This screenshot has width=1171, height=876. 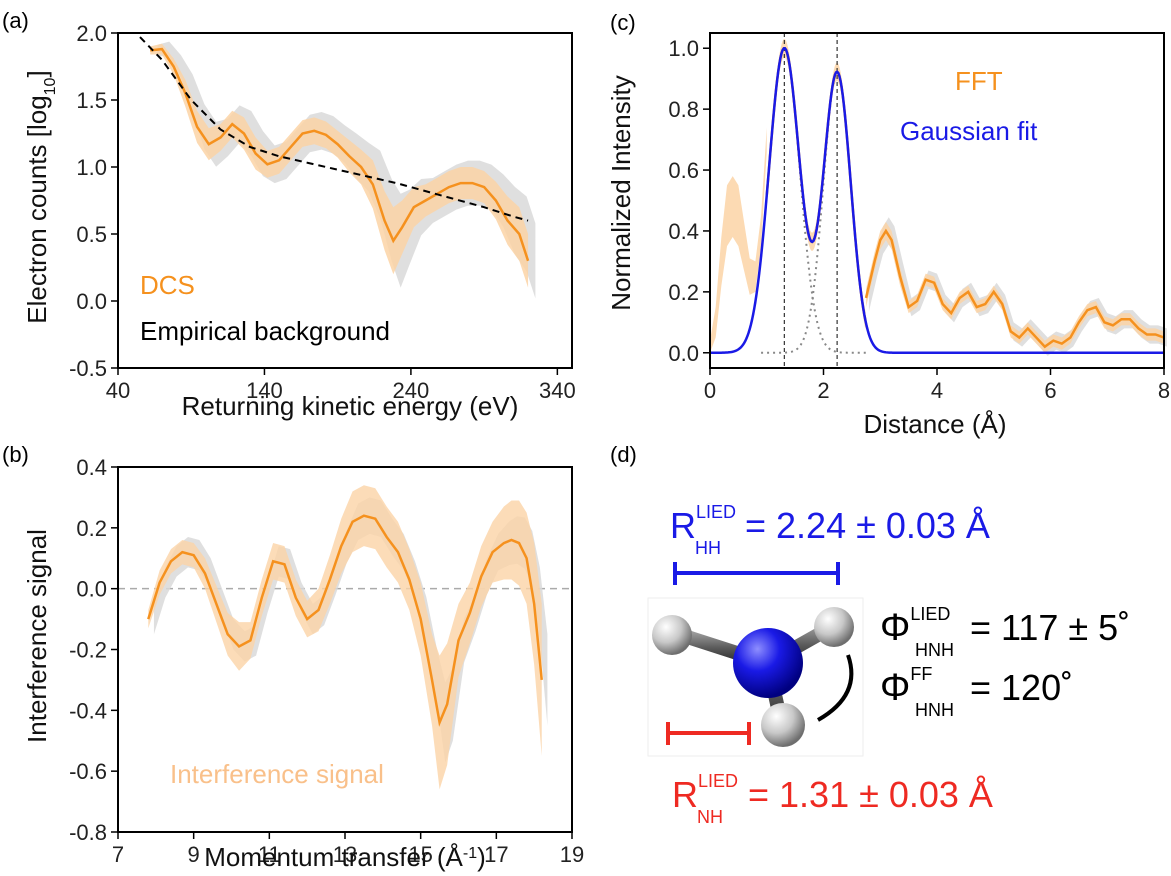 What do you see at coordinates (1005, 632) in the screenshot?
I see `phi-lied-label: ΦLIED HNH= 117 ± 5˚` at bounding box center [1005, 632].